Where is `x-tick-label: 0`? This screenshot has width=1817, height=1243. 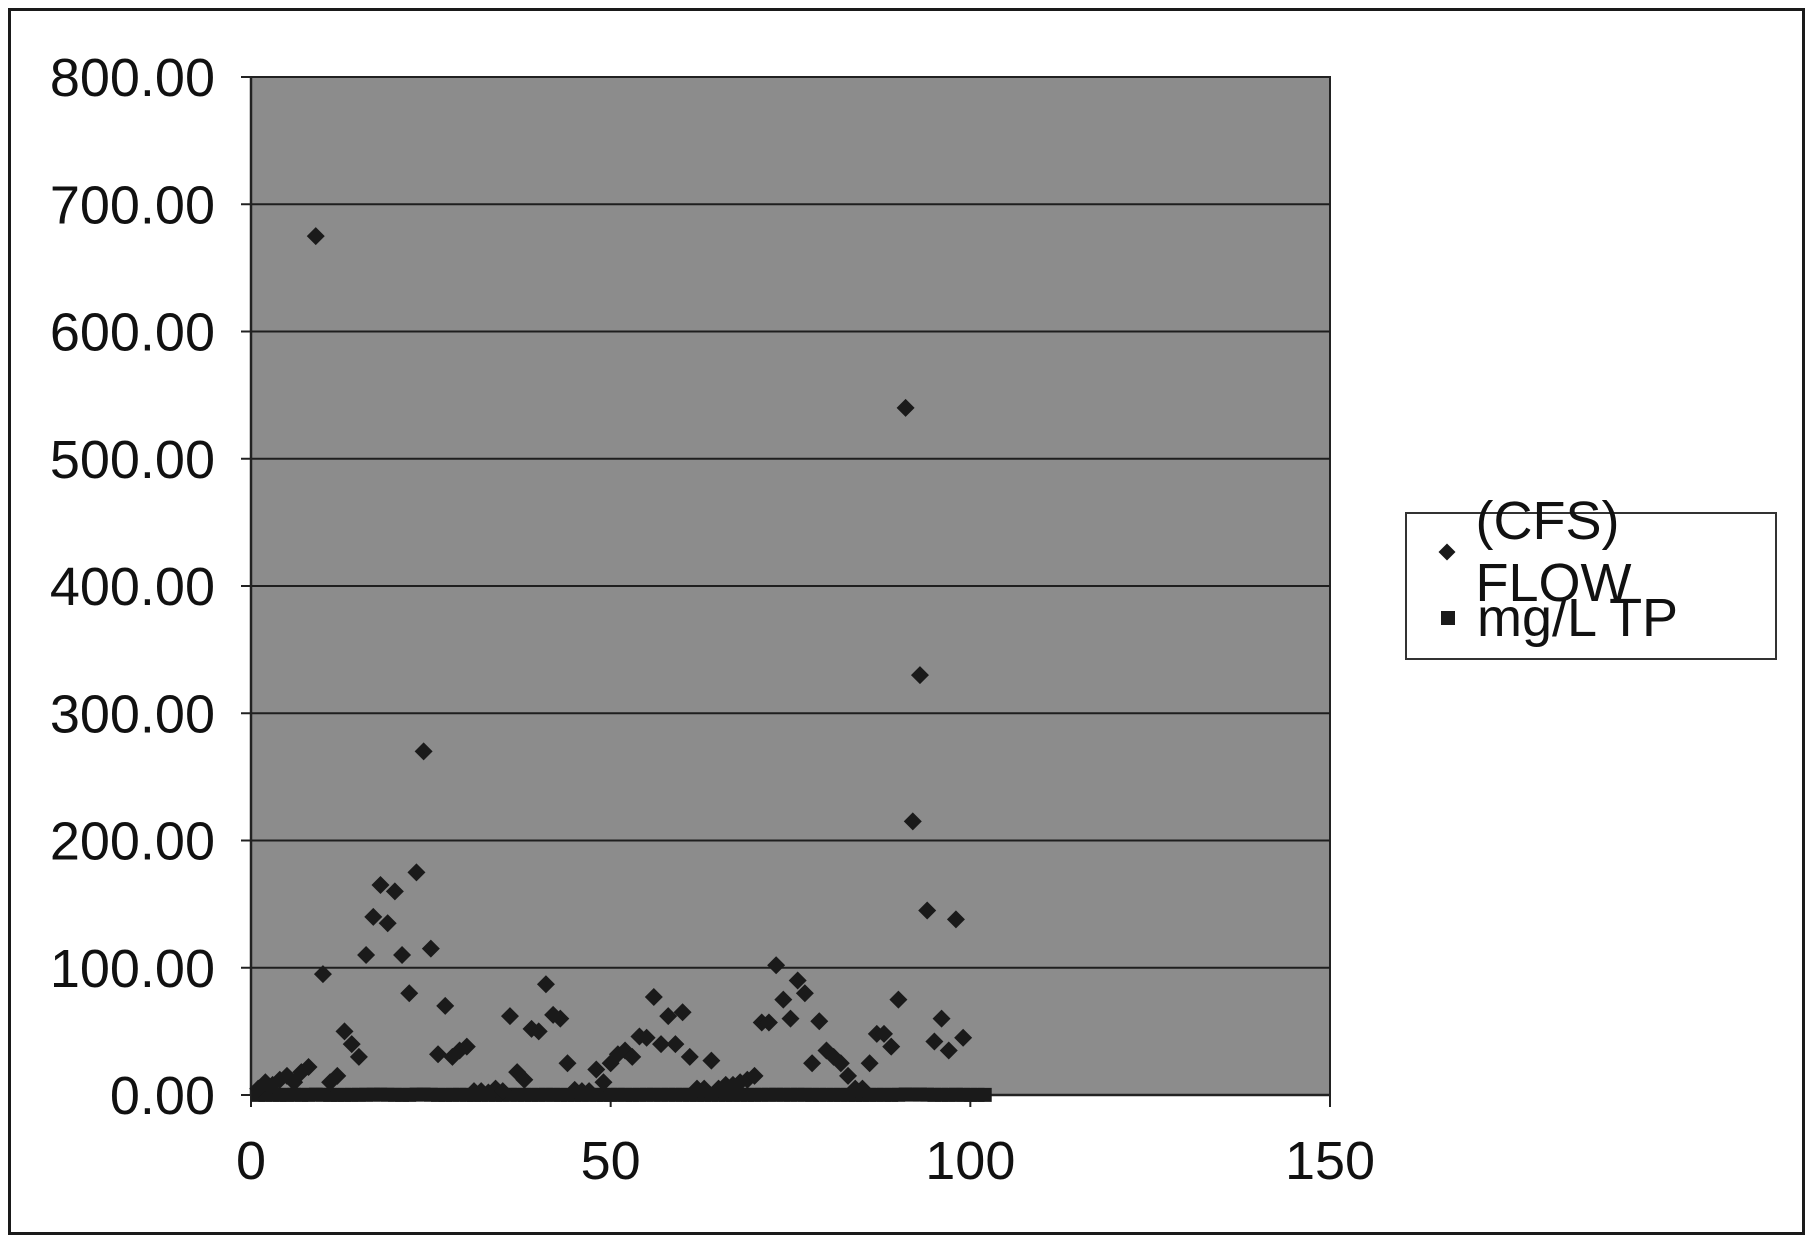 x-tick-label: 0 is located at coordinates (251, 1161).